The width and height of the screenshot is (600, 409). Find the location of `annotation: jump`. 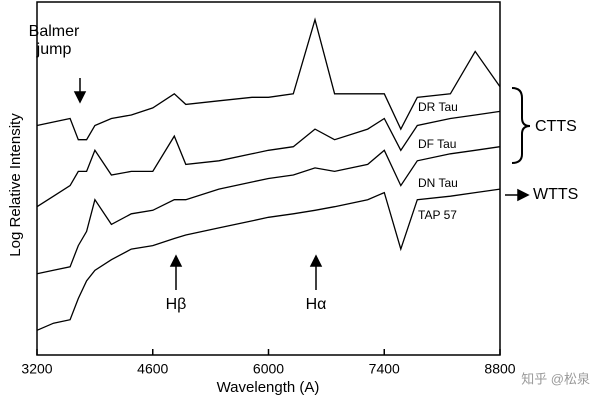

annotation: jump is located at coordinates (54, 49).